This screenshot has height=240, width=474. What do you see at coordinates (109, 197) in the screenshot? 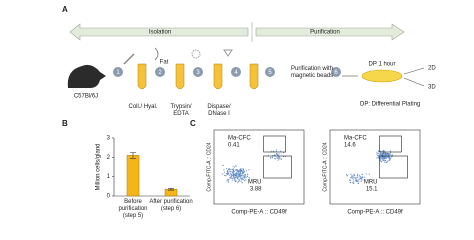
I see `y-tick-label: 0` at bounding box center [109, 197].